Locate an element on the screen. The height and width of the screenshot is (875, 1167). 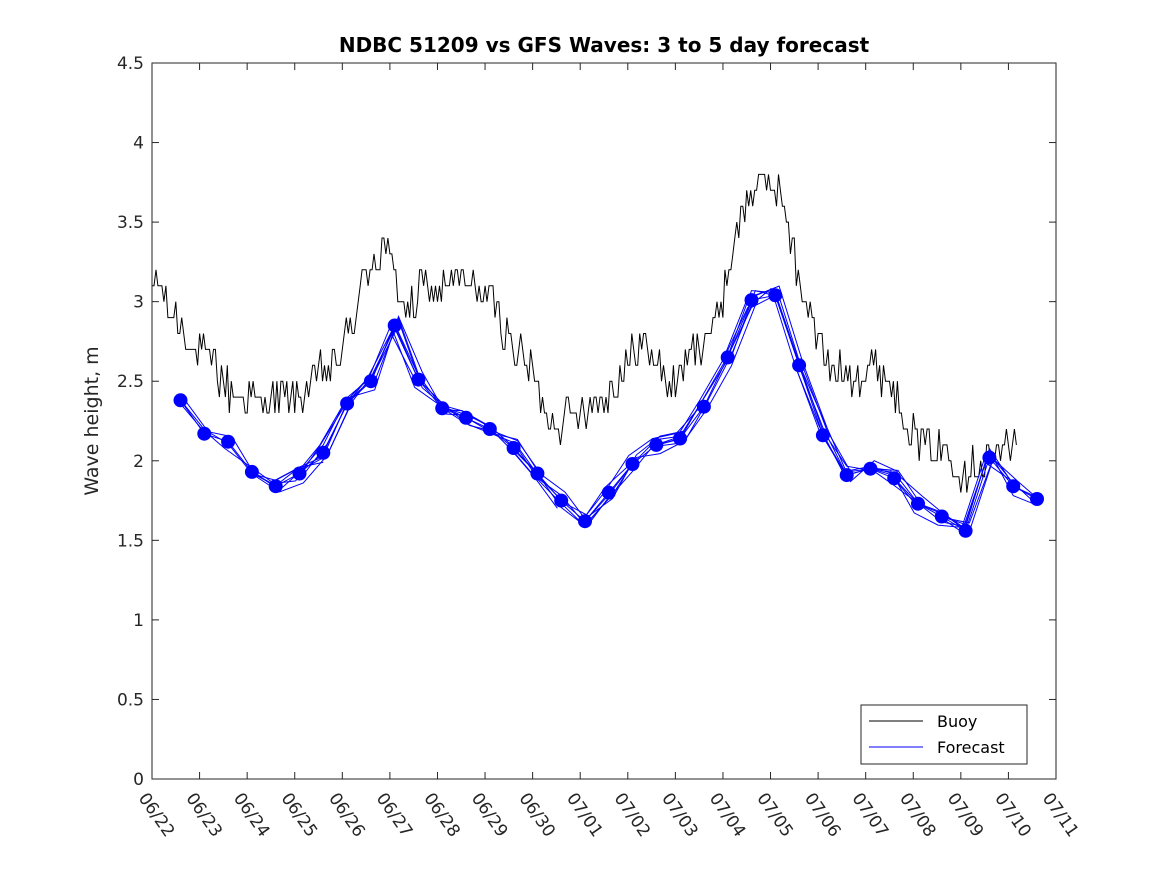
legend-box is located at coordinates (944, 734).